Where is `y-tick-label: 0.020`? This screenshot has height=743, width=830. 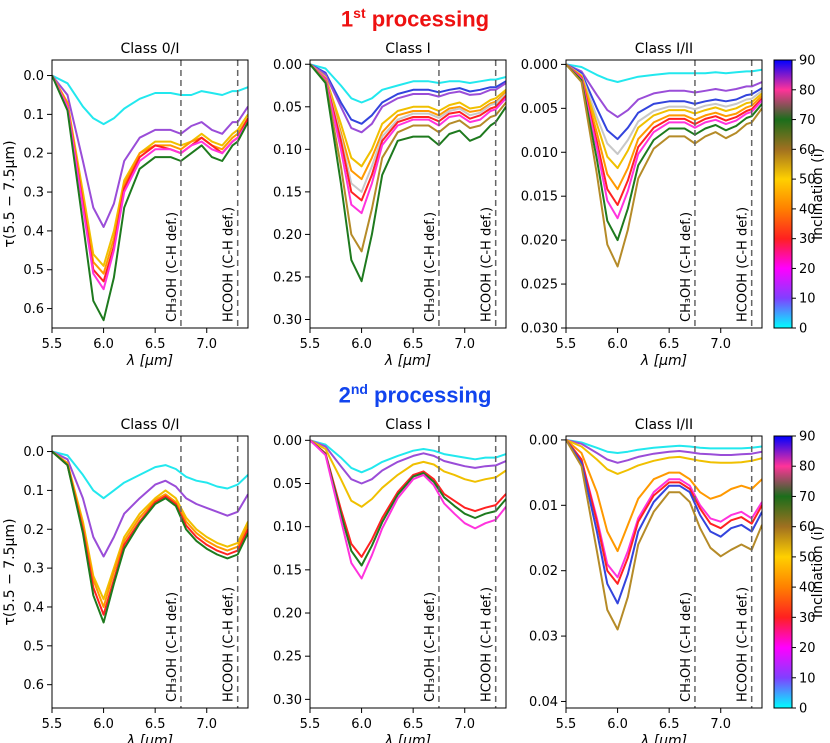
y-tick-label: 0.020 is located at coordinates (539, 241).